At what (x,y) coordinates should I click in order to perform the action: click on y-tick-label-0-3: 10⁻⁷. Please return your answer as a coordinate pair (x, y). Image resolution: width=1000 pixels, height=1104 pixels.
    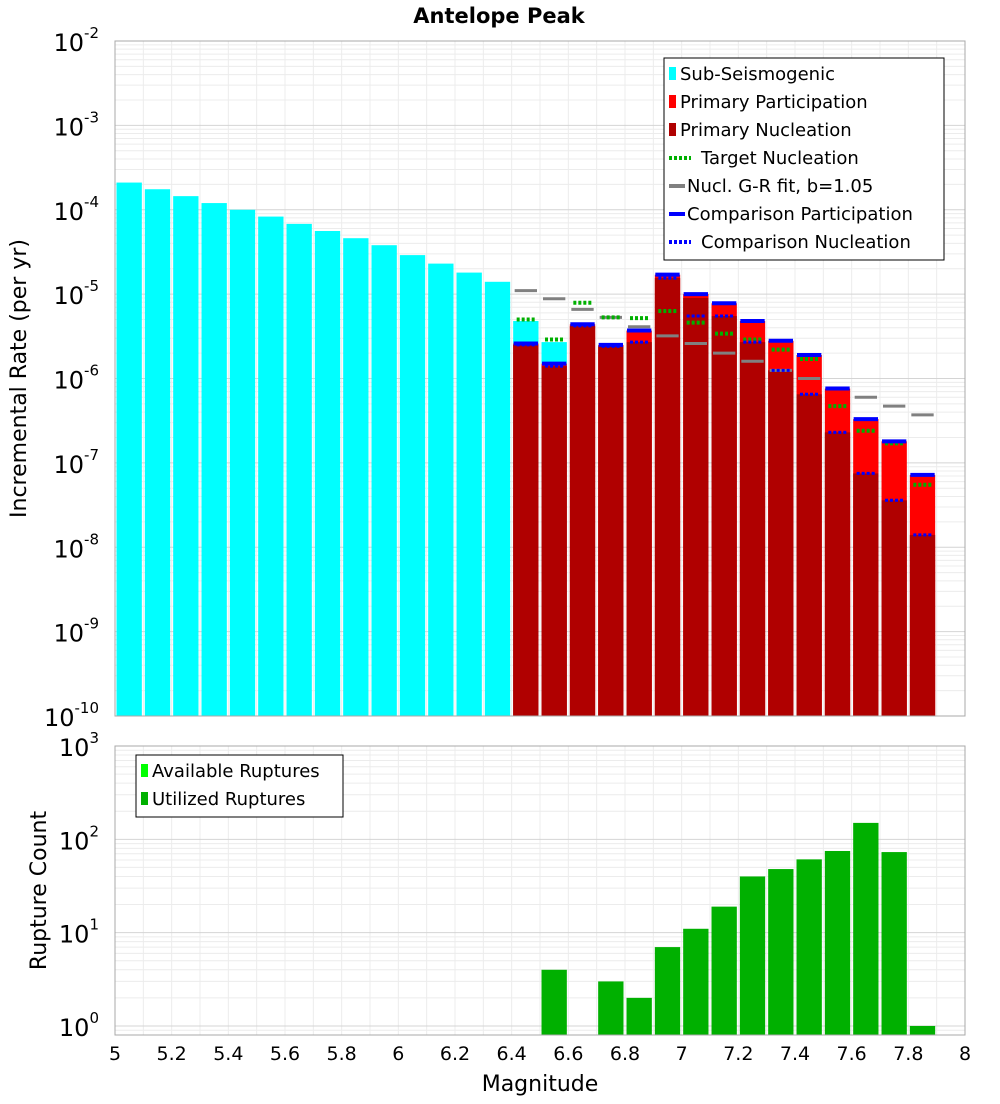
    Looking at the image, I should click on (76, 462).